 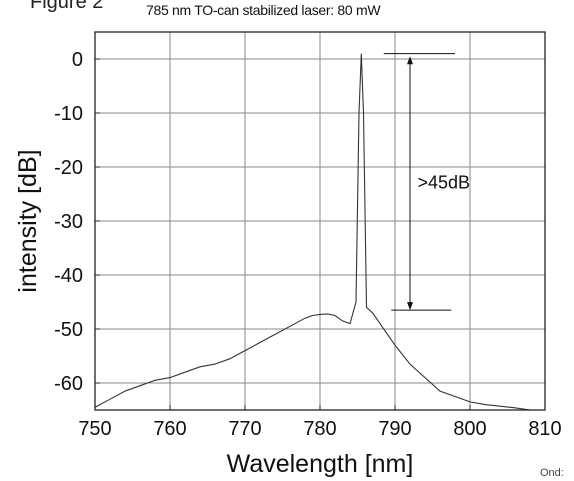 I want to click on x-tick-label: 800, so click(x=469, y=429).